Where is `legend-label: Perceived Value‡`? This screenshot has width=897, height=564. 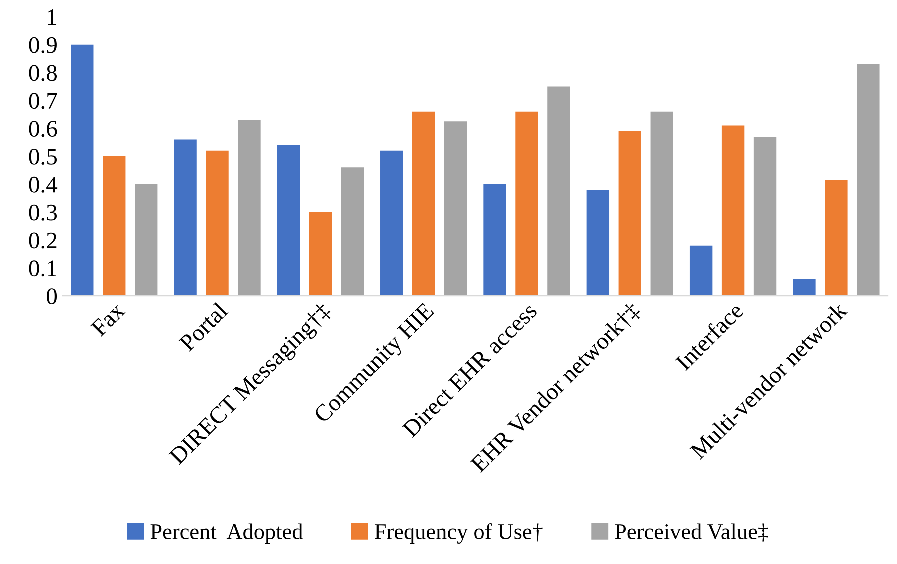 legend-label: Perceived Value‡ is located at coordinates (691, 533).